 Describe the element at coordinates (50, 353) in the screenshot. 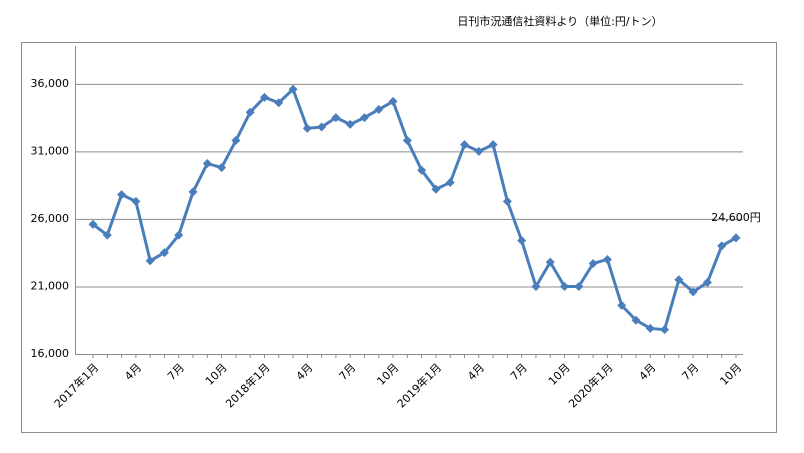

I see `y-tick-label: 16,000` at that location.